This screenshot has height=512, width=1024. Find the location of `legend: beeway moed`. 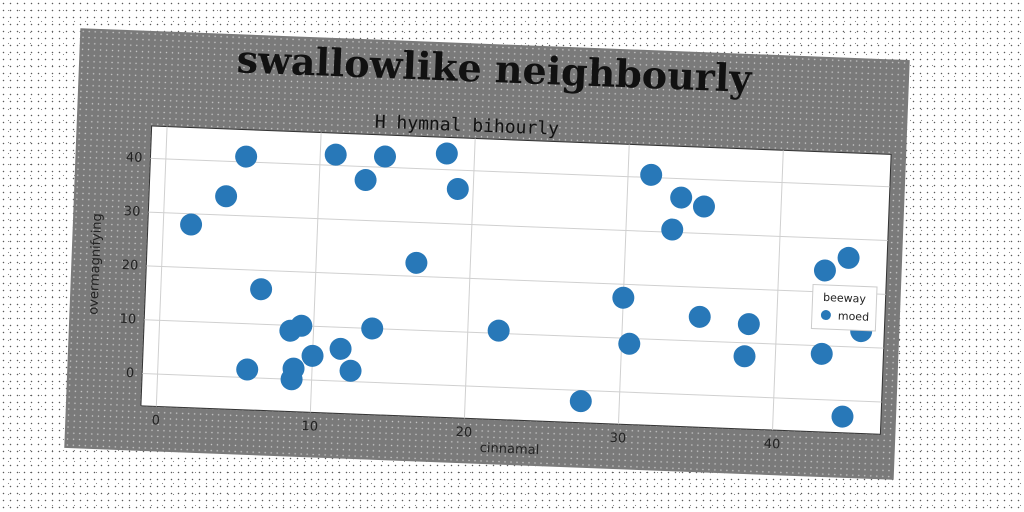

legend: beeway moed is located at coordinates (844, 308).